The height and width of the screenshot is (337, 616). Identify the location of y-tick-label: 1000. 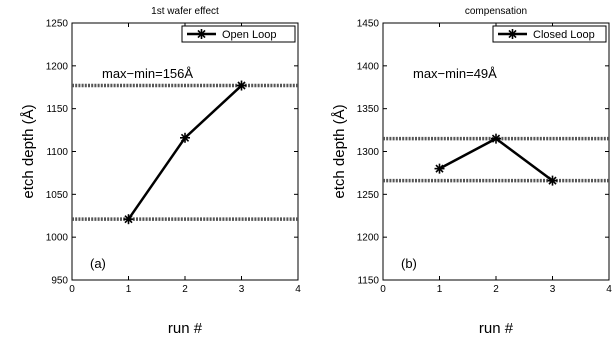
(57, 238).